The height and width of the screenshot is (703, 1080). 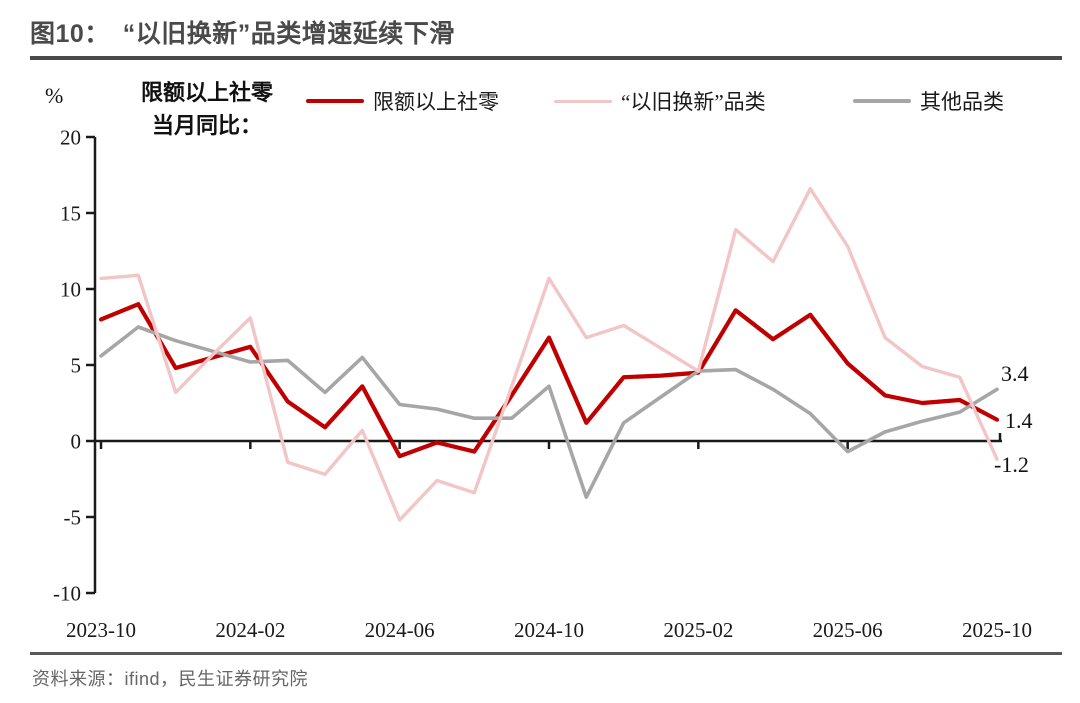 I want to click on legend-item-total: 限额以上社零, so click(x=402, y=101).